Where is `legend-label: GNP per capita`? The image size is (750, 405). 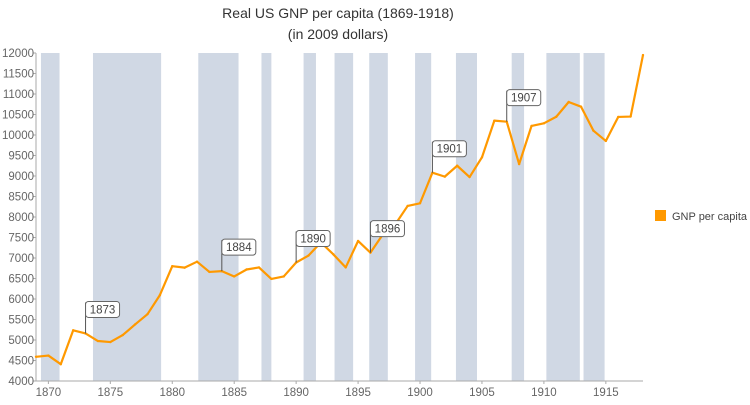 legend-label: GNP per capita is located at coordinates (710, 217).